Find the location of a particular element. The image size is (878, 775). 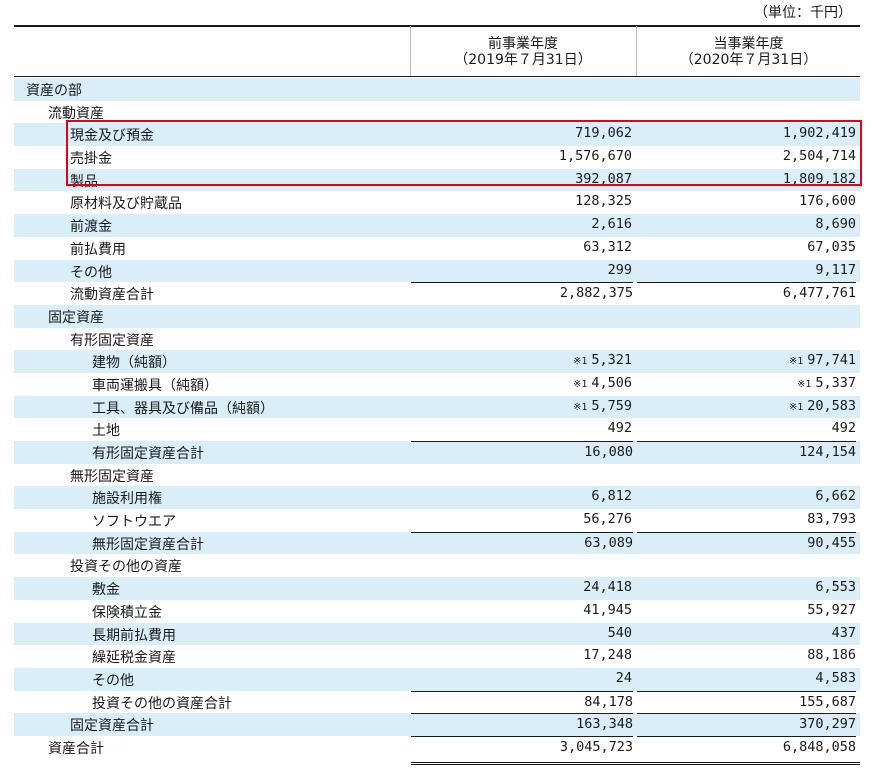

amount: 1,902,419 is located at coordinates (819, 133).